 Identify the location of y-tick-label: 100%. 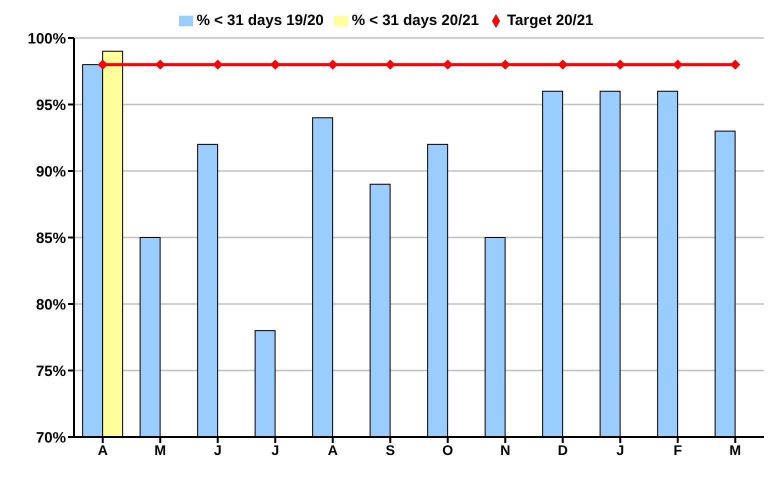
(47, 39).